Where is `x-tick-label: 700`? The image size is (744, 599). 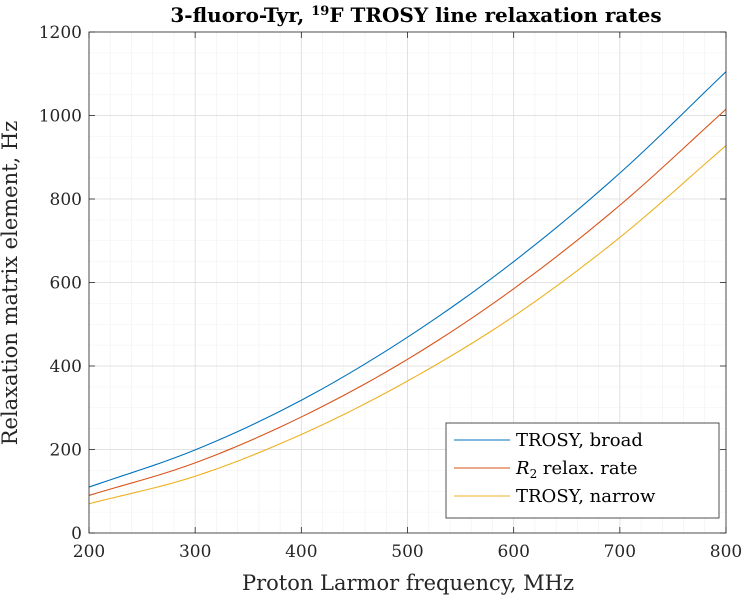 x-tick-label: 700 is located at coordinates (620, 552).